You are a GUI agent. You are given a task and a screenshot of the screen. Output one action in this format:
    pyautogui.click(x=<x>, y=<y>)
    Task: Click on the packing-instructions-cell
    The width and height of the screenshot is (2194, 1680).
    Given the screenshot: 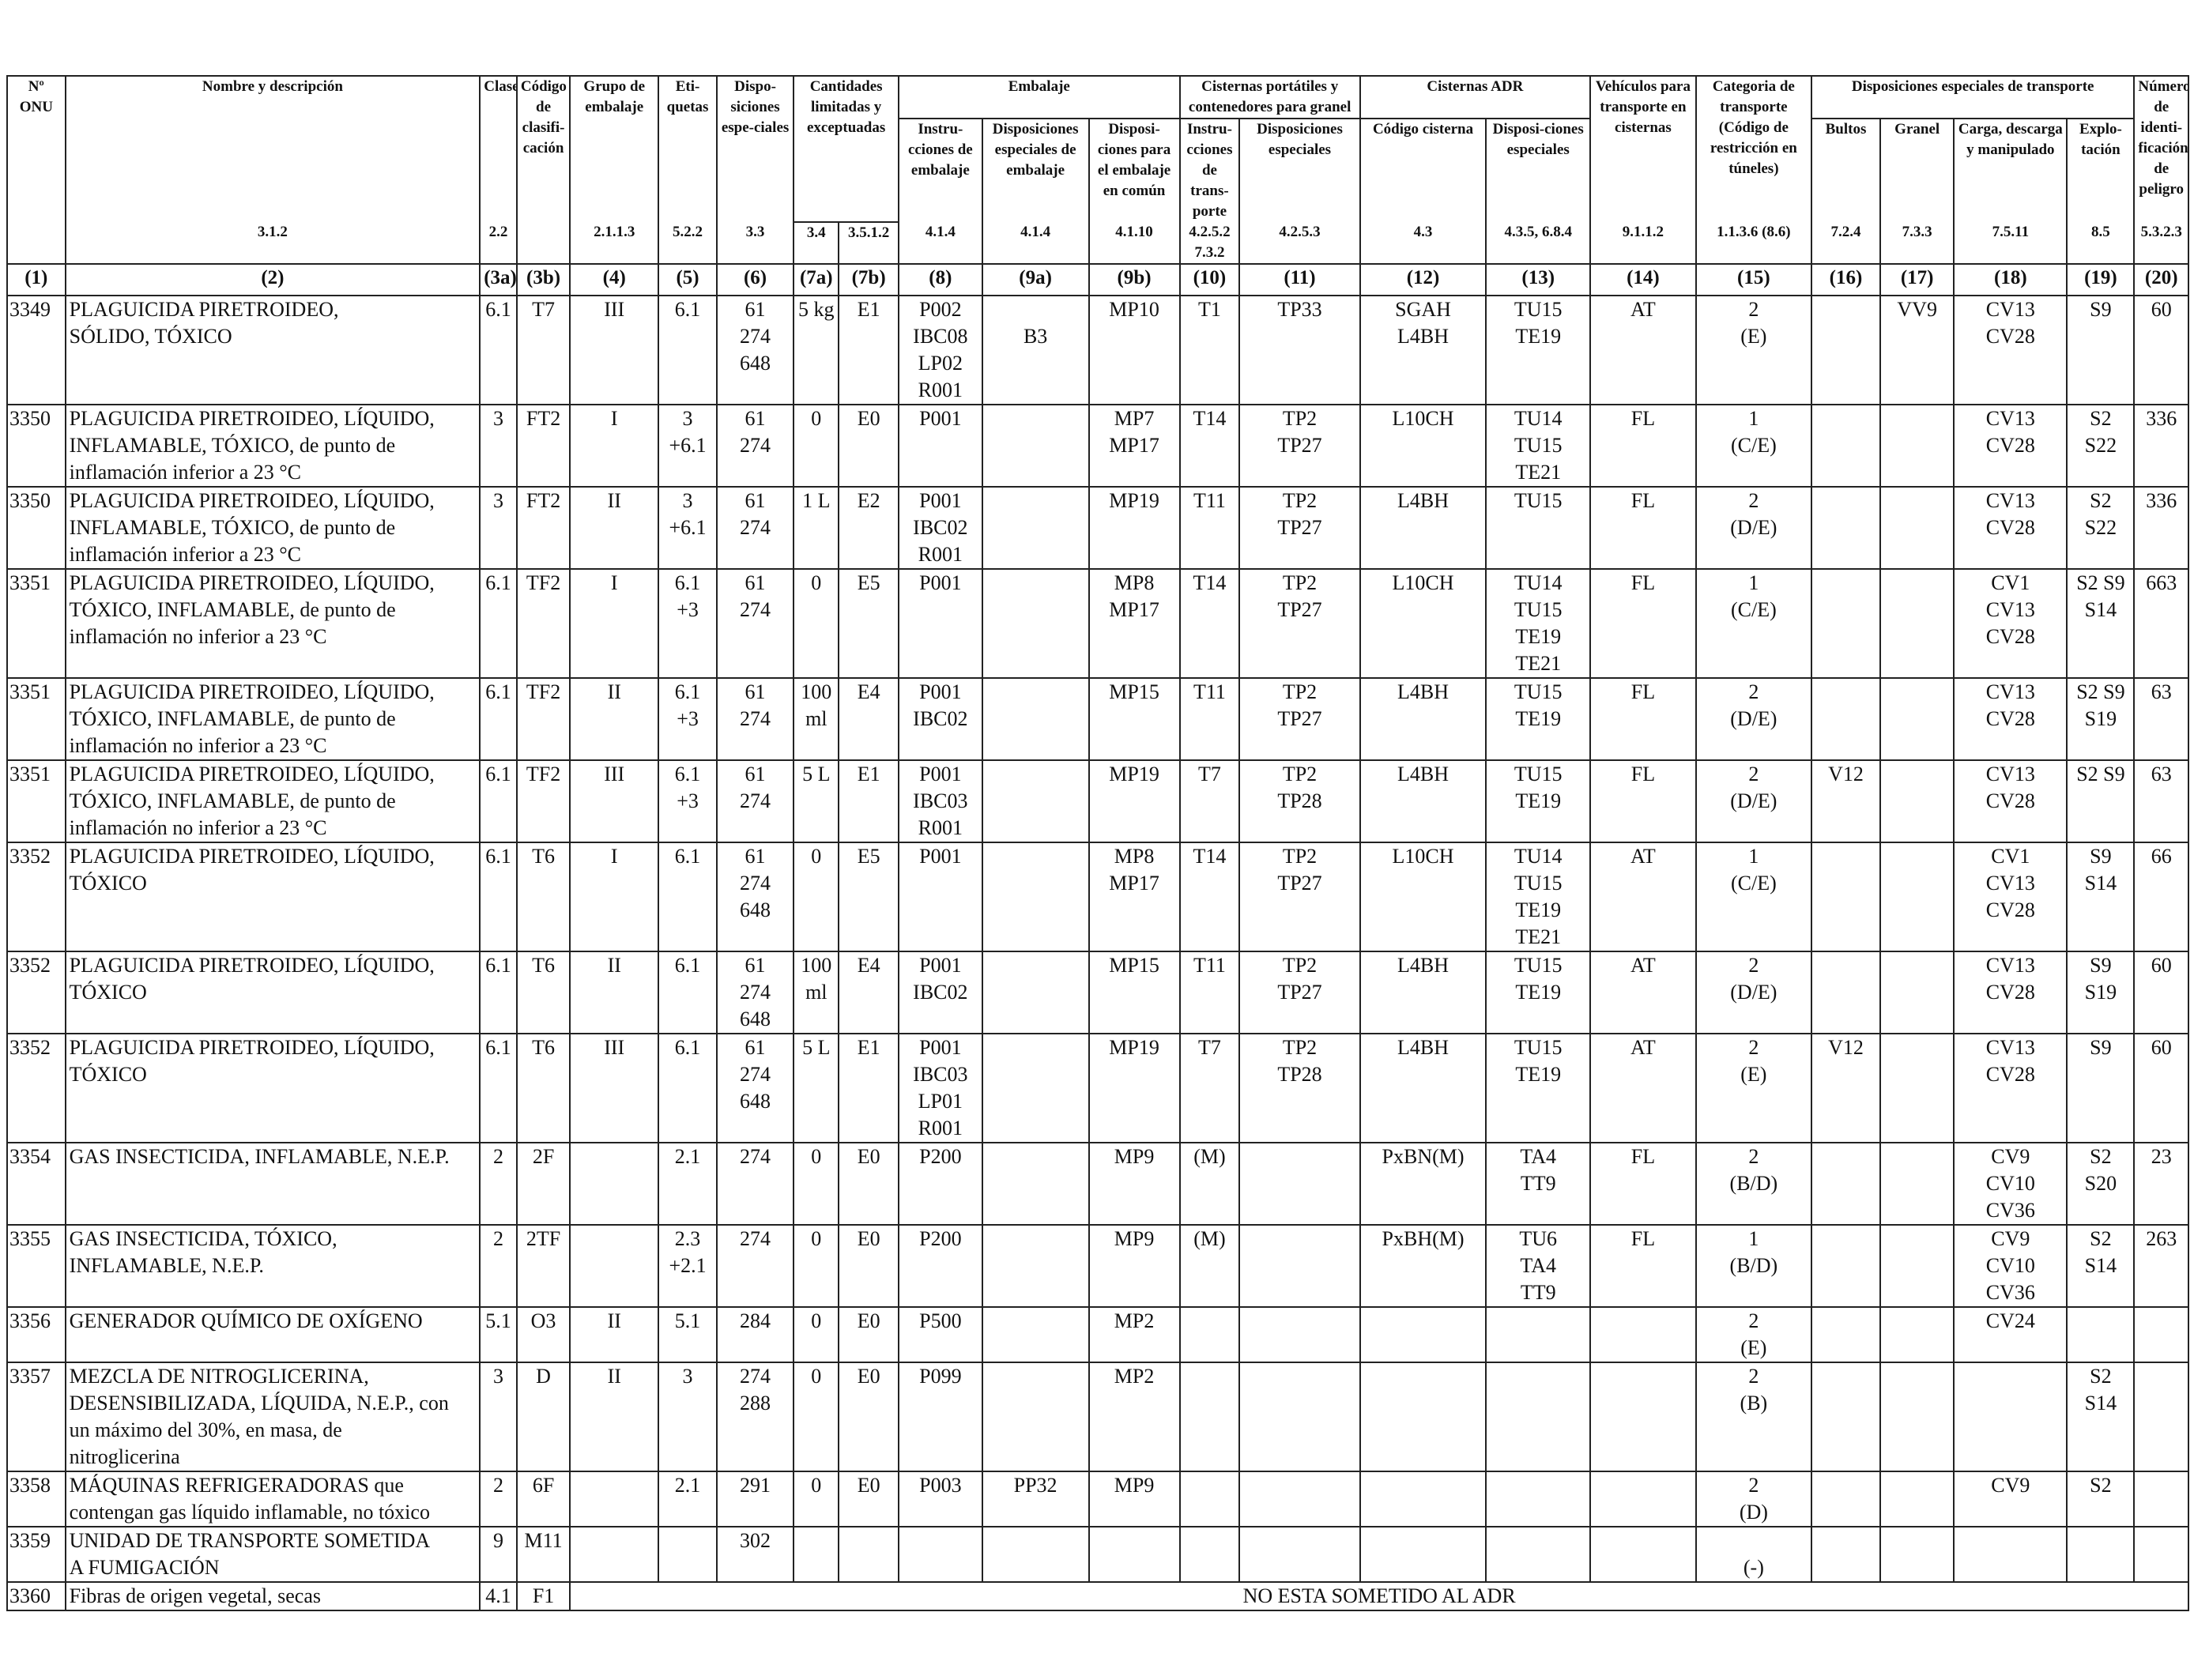 What is the action you would take?
    pyautogui.click(x=940, y=1554)
    